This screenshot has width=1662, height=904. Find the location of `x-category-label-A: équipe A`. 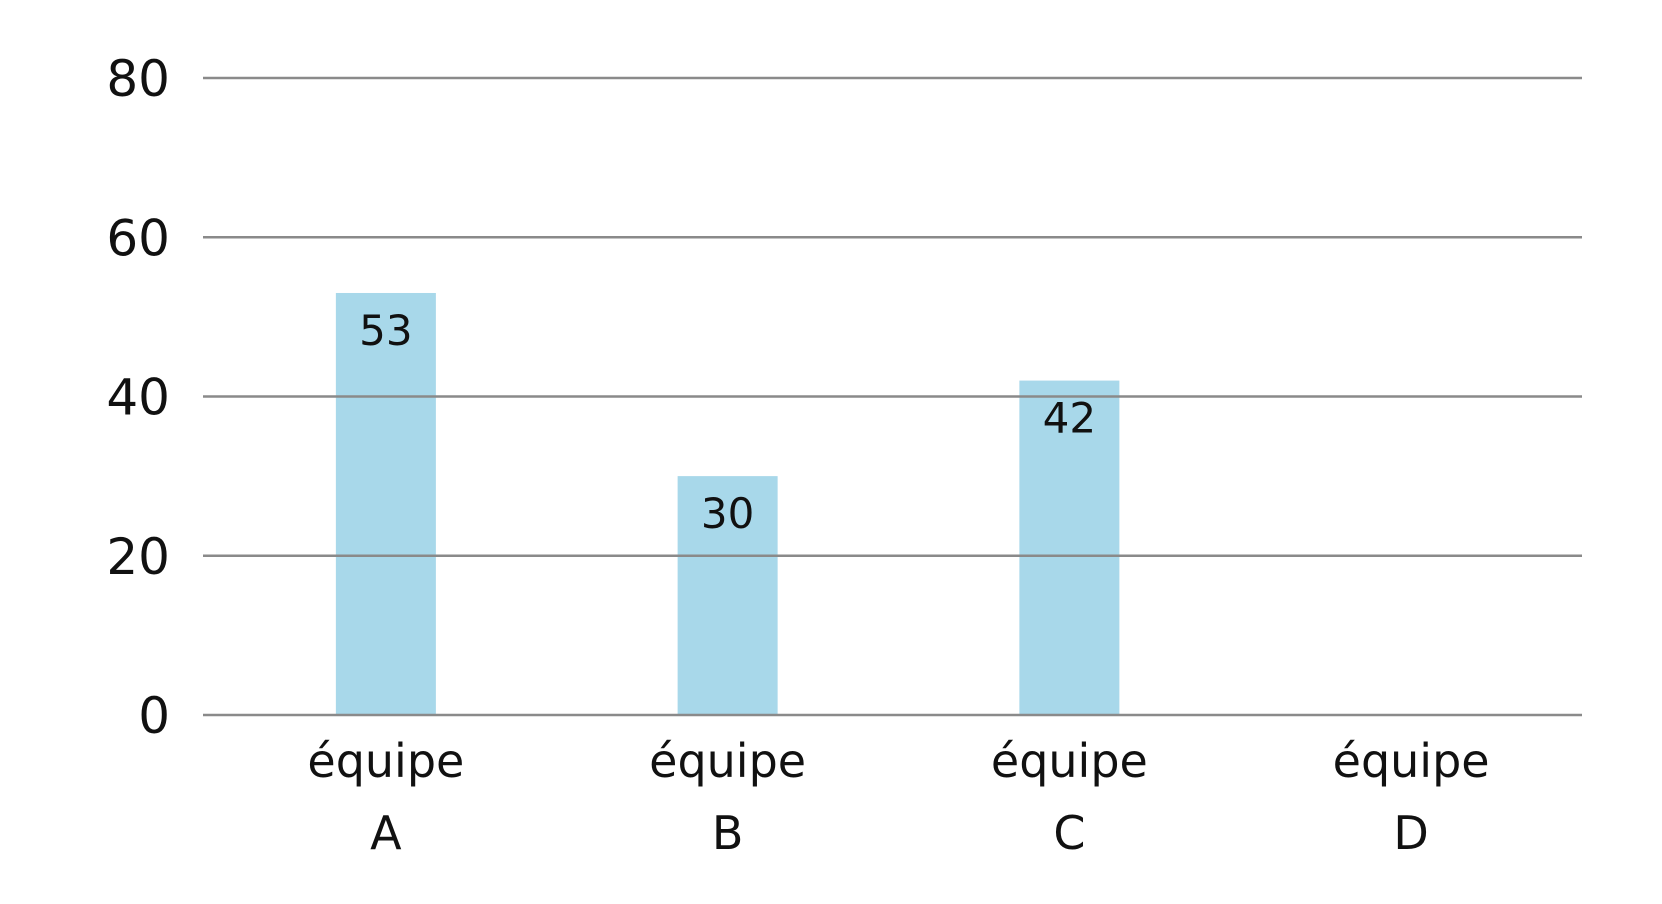

x-category-label-A: équipe A is located at coordinates (385, 797).